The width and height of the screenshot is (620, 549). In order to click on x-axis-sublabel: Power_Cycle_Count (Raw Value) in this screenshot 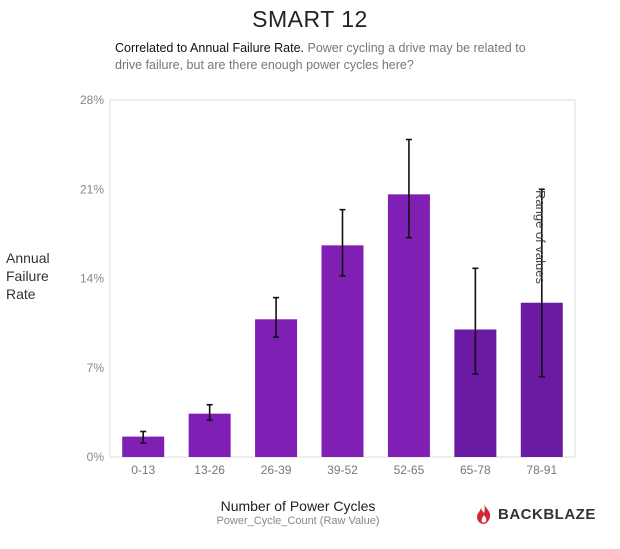, I will do `click(298, 521)`.